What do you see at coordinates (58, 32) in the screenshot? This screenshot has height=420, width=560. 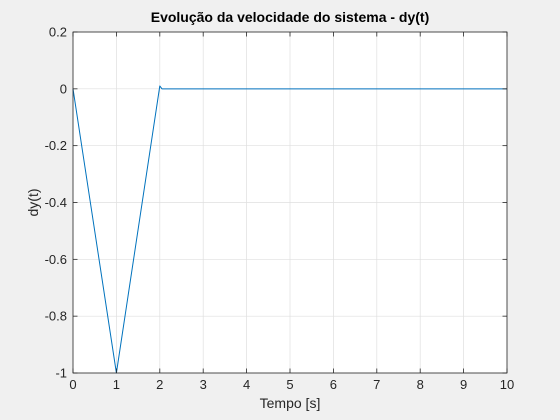 I see `y-tick-label: 0.2` at bounding box center [58, 32].